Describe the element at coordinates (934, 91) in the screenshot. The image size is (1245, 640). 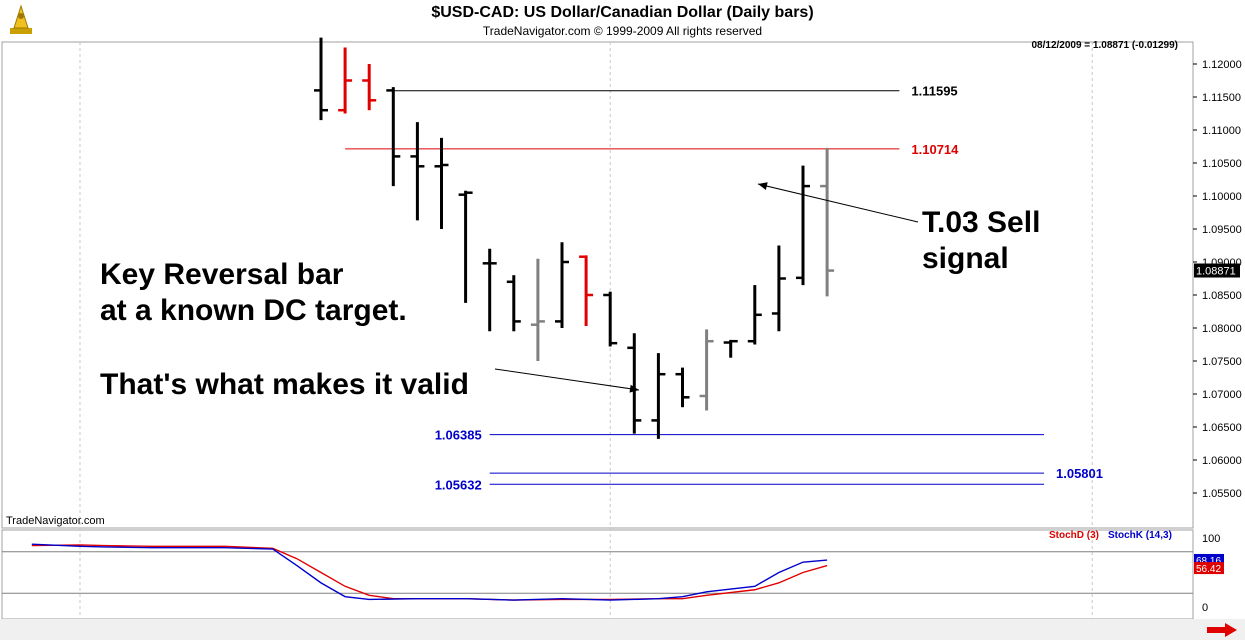
I see `level-label: 1.11595` at that location.